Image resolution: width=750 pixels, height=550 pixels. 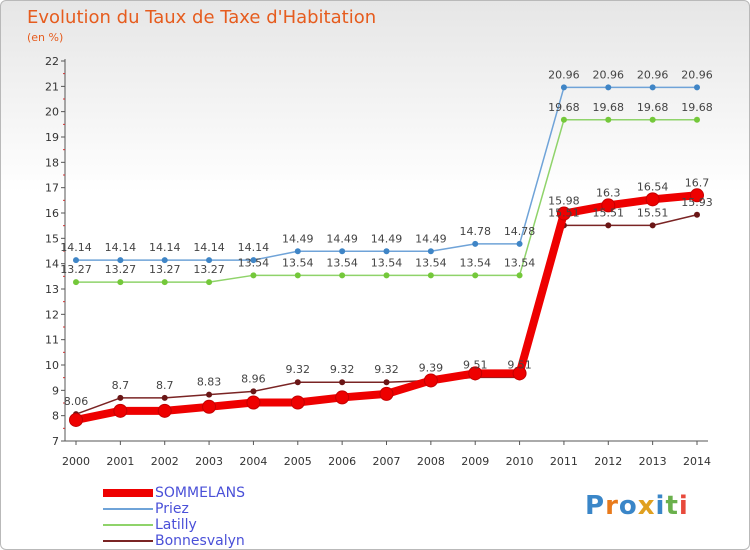 I want to click on y-tick-label: 21, so click(x=52, y=86).